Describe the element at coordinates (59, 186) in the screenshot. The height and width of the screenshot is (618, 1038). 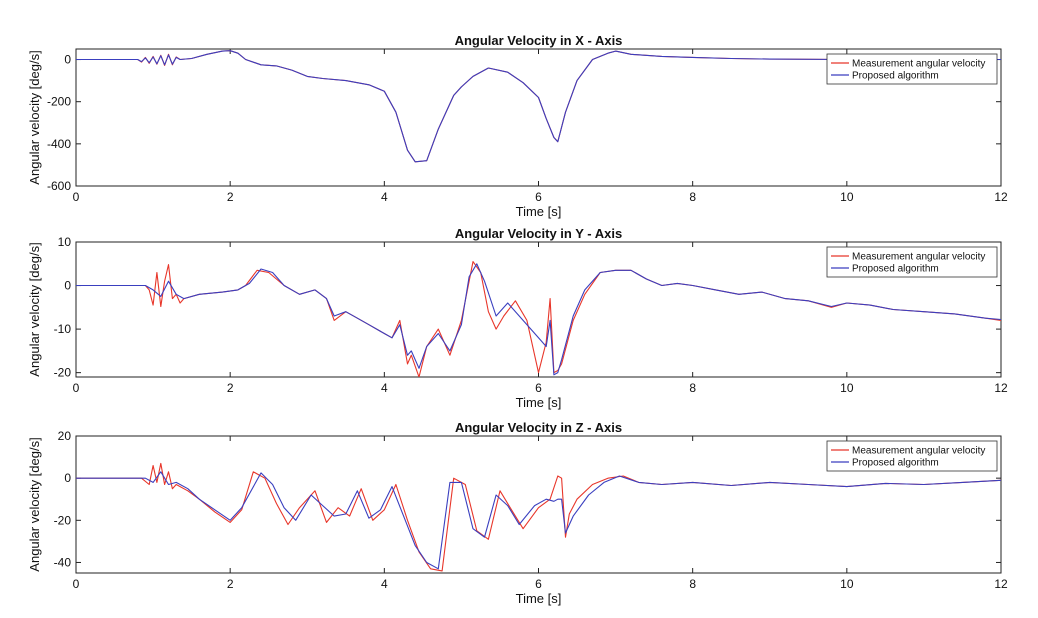
I see `y-tick-label: -600` at that location.